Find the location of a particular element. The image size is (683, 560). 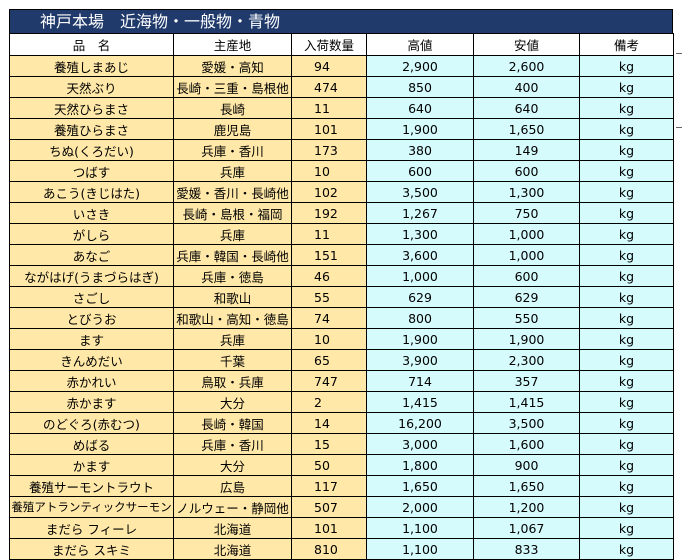

cell-low-price: 1,900 is located at coordinates (526, 339).